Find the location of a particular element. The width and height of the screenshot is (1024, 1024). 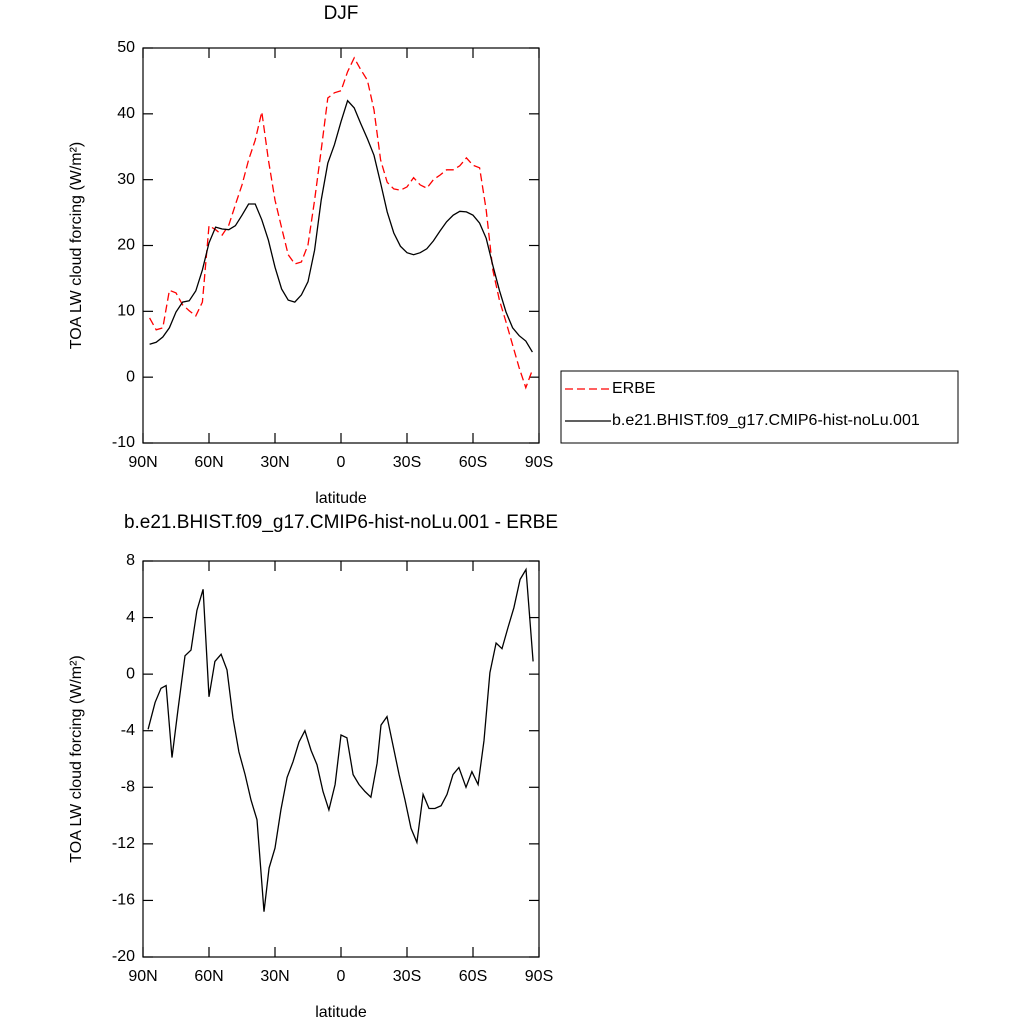

y-tick-label: 4 is located at coordinates (130, 617).